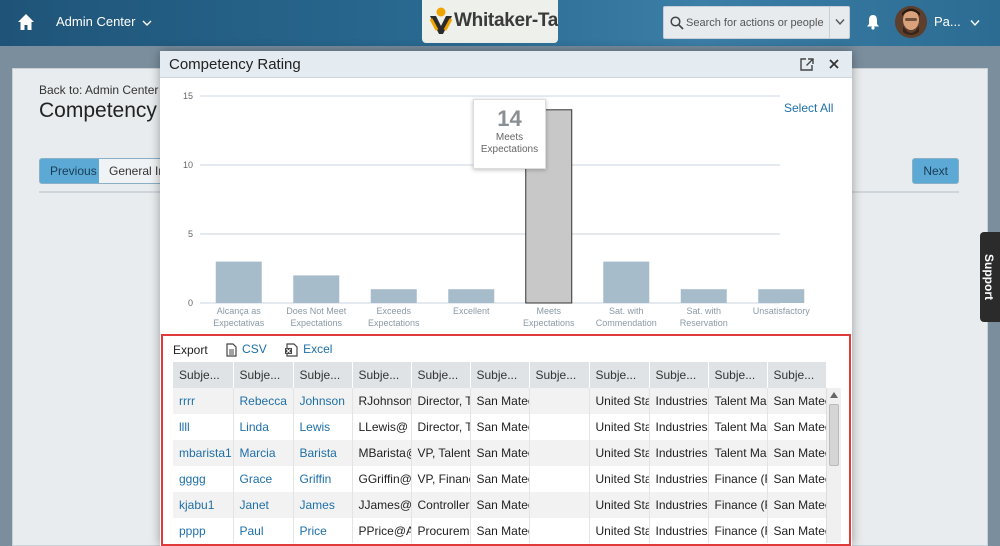 This screenshot has width=1000, height=546. I want to click on back-link: Back to: Admin Center >, so click(104, 90).